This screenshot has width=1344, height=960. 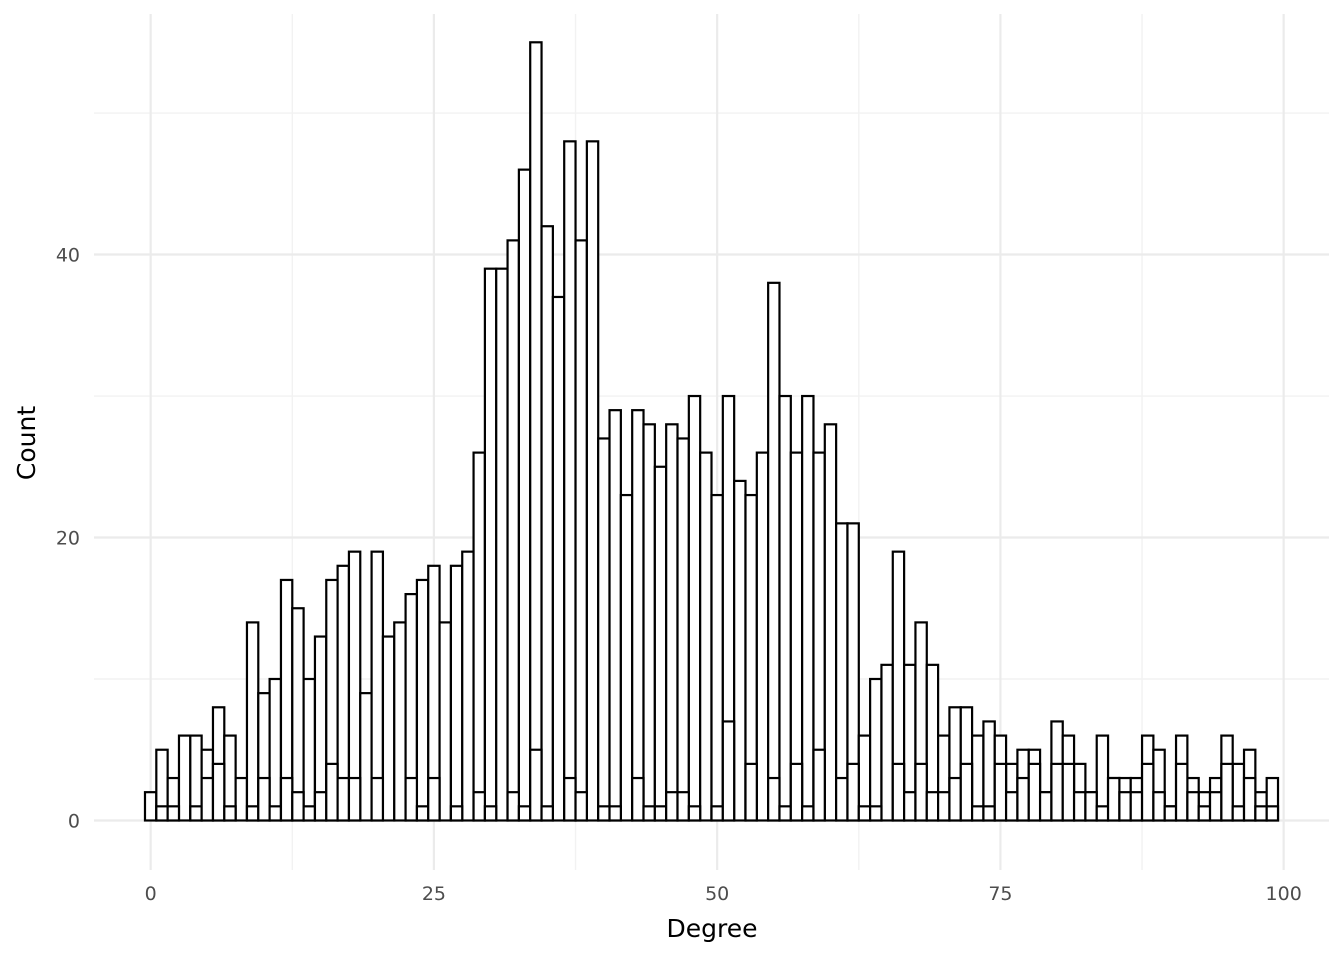 I want to click on y-tick-label: 0, so click(x=74, y=821).